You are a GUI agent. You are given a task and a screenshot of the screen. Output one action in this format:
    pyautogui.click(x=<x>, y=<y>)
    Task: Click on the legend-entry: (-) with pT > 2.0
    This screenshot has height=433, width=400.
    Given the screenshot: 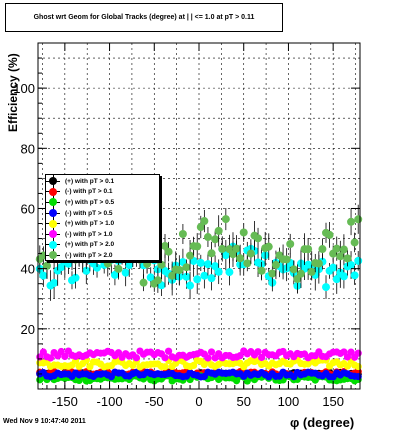 What is the action you would take?
    pyautogui.click(x=102, y=255)
    